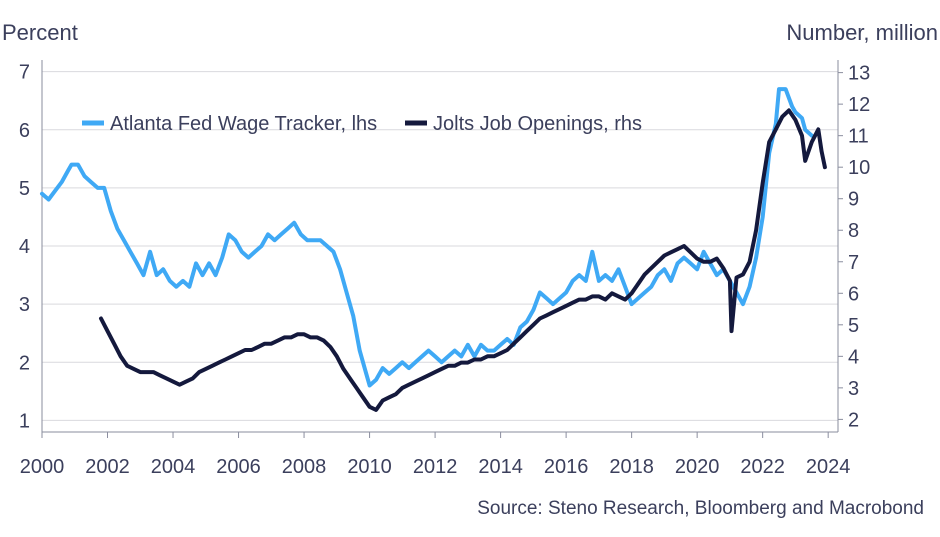  I want to click on x-tick-label: 2004, so click(173, 467).